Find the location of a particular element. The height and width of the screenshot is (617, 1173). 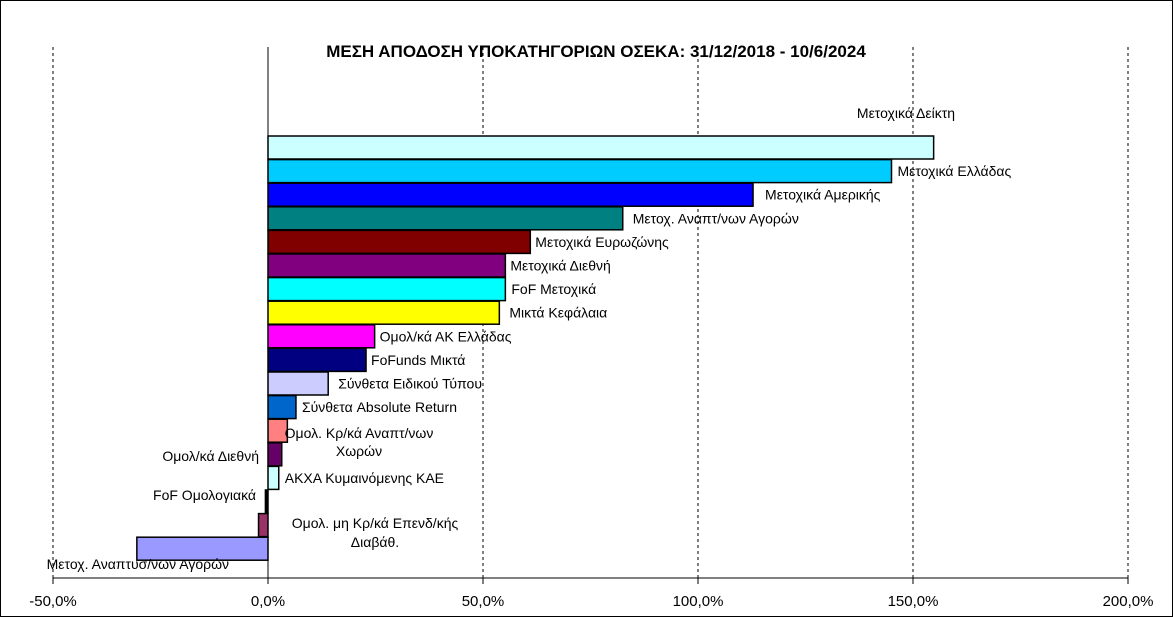

bar-label-line: Μετοχ. Αναπτυσ/νων Αγορών is located at coordinates (138, 564).